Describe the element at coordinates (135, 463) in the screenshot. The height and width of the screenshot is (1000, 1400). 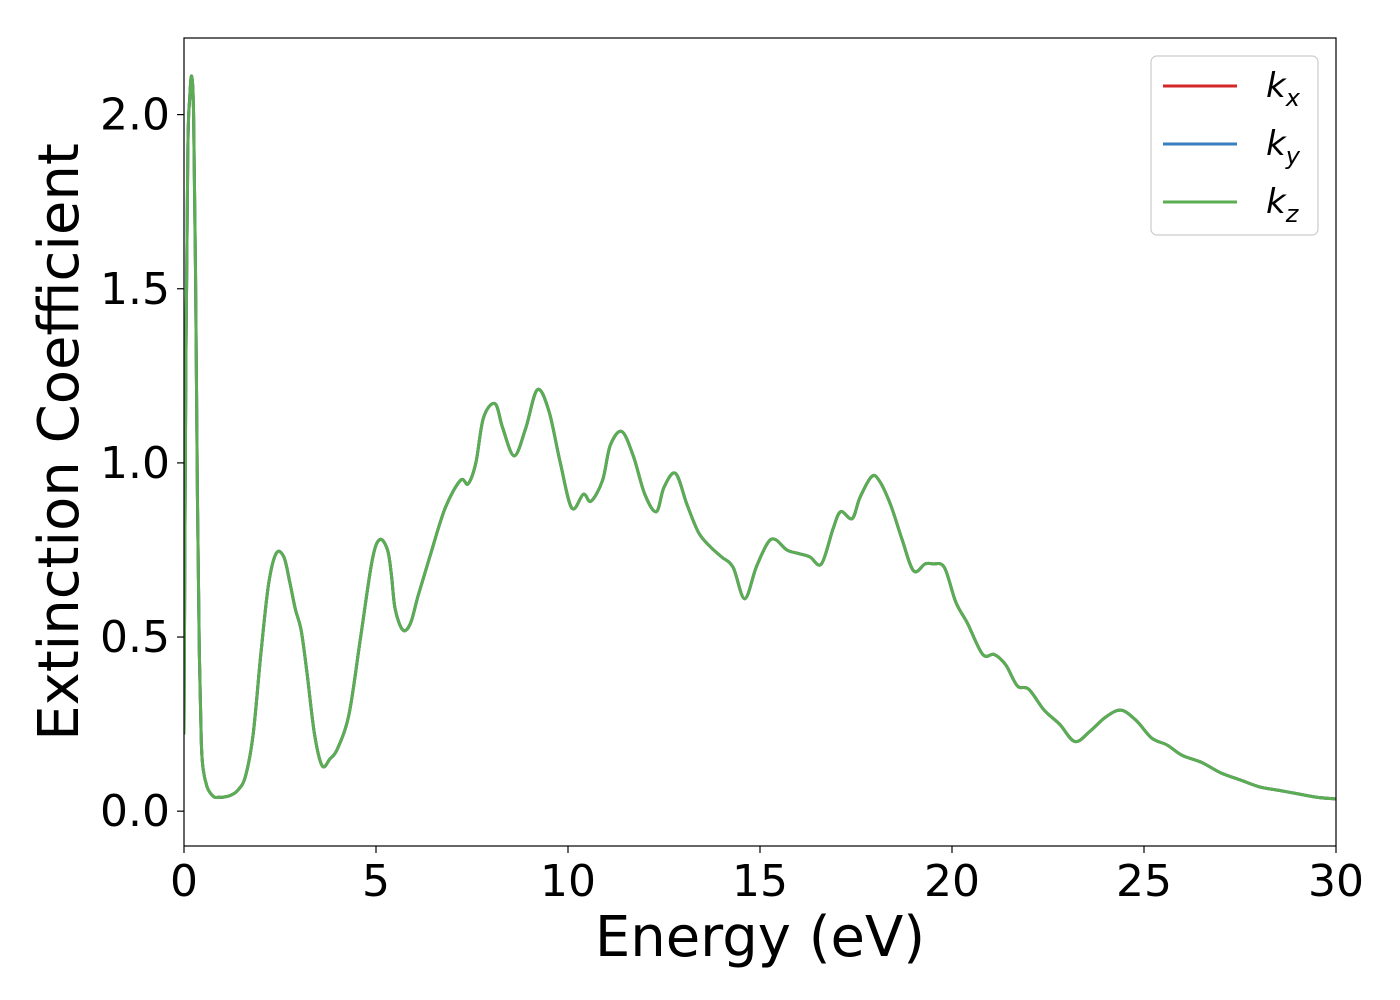
I see `y-tick-label: 1.0` at that location.